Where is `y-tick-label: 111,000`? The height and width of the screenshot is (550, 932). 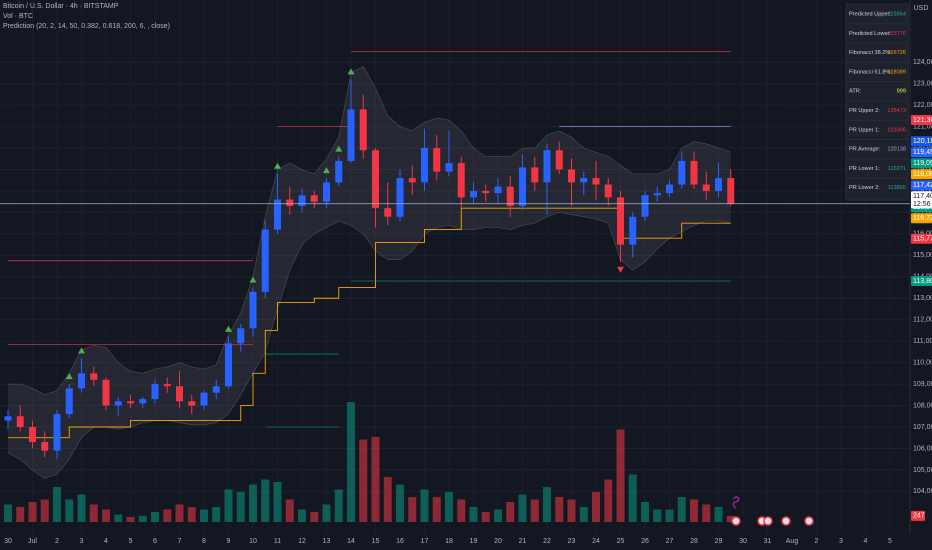 y-tick-label: 111,000 is located at coordinates (922, 341).